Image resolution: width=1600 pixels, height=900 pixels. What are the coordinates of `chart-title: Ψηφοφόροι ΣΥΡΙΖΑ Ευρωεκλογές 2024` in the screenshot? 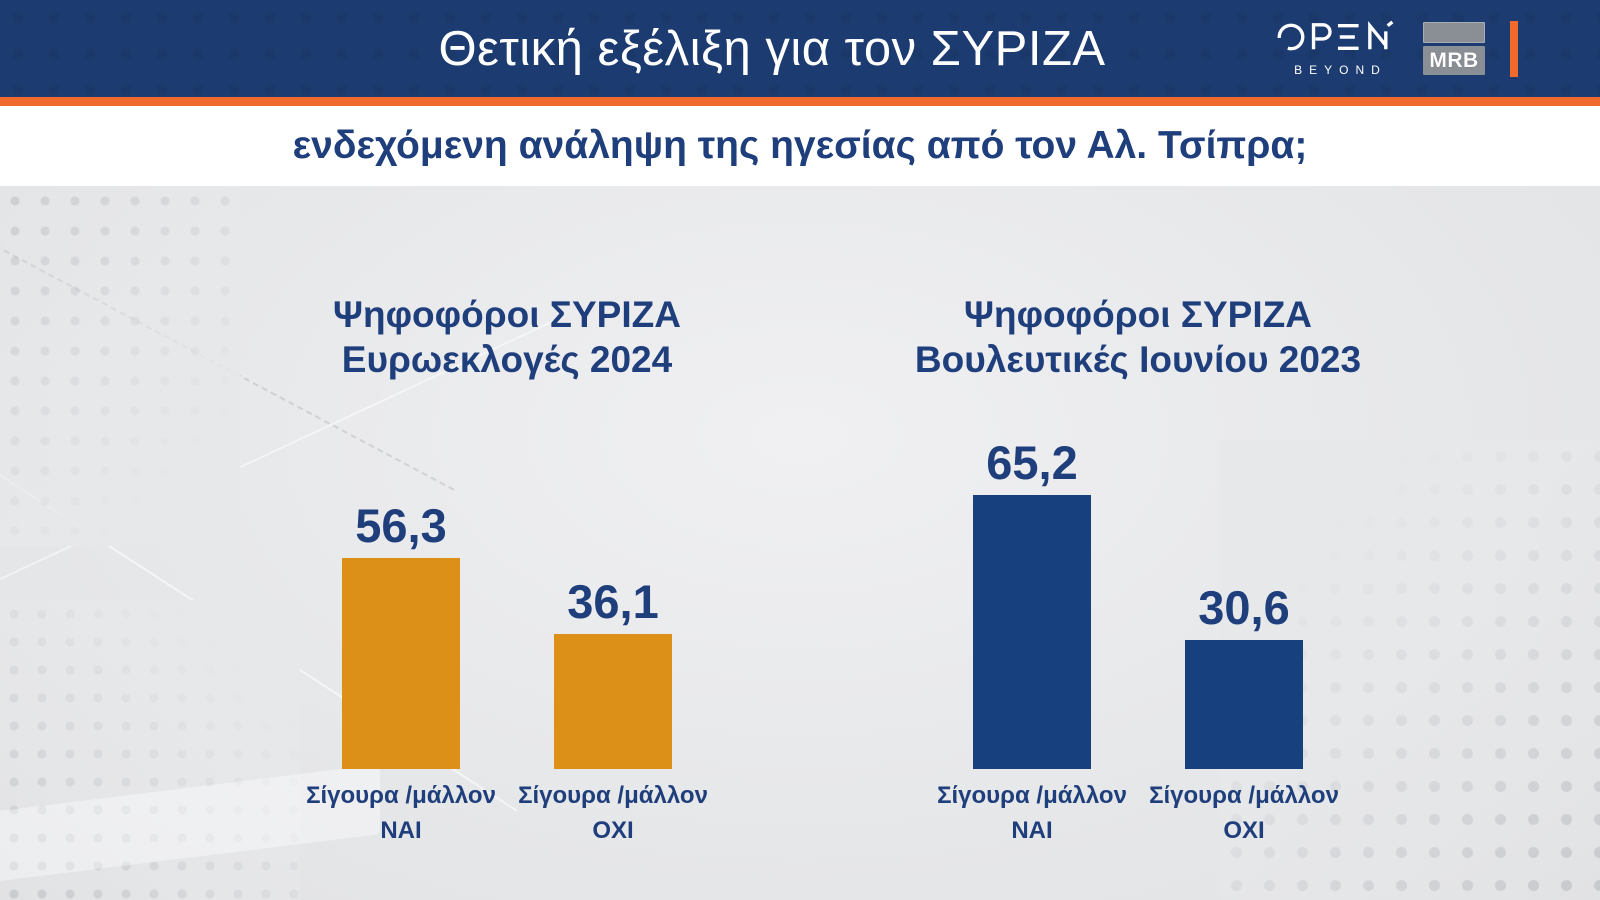 It's located at (507, 337).